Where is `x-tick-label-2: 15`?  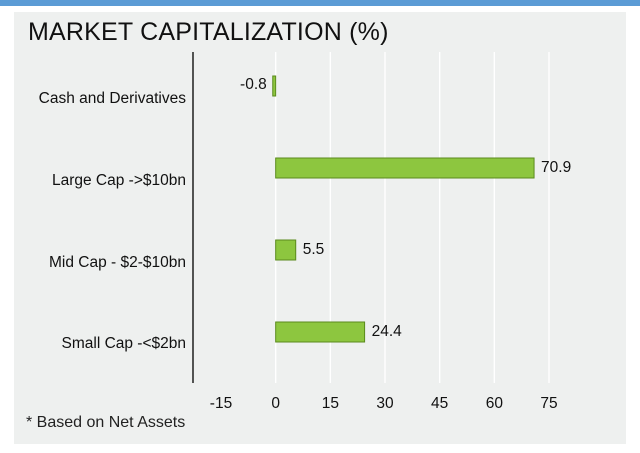 x-tick-label-2: 15 is located at coordinates (330, 403).